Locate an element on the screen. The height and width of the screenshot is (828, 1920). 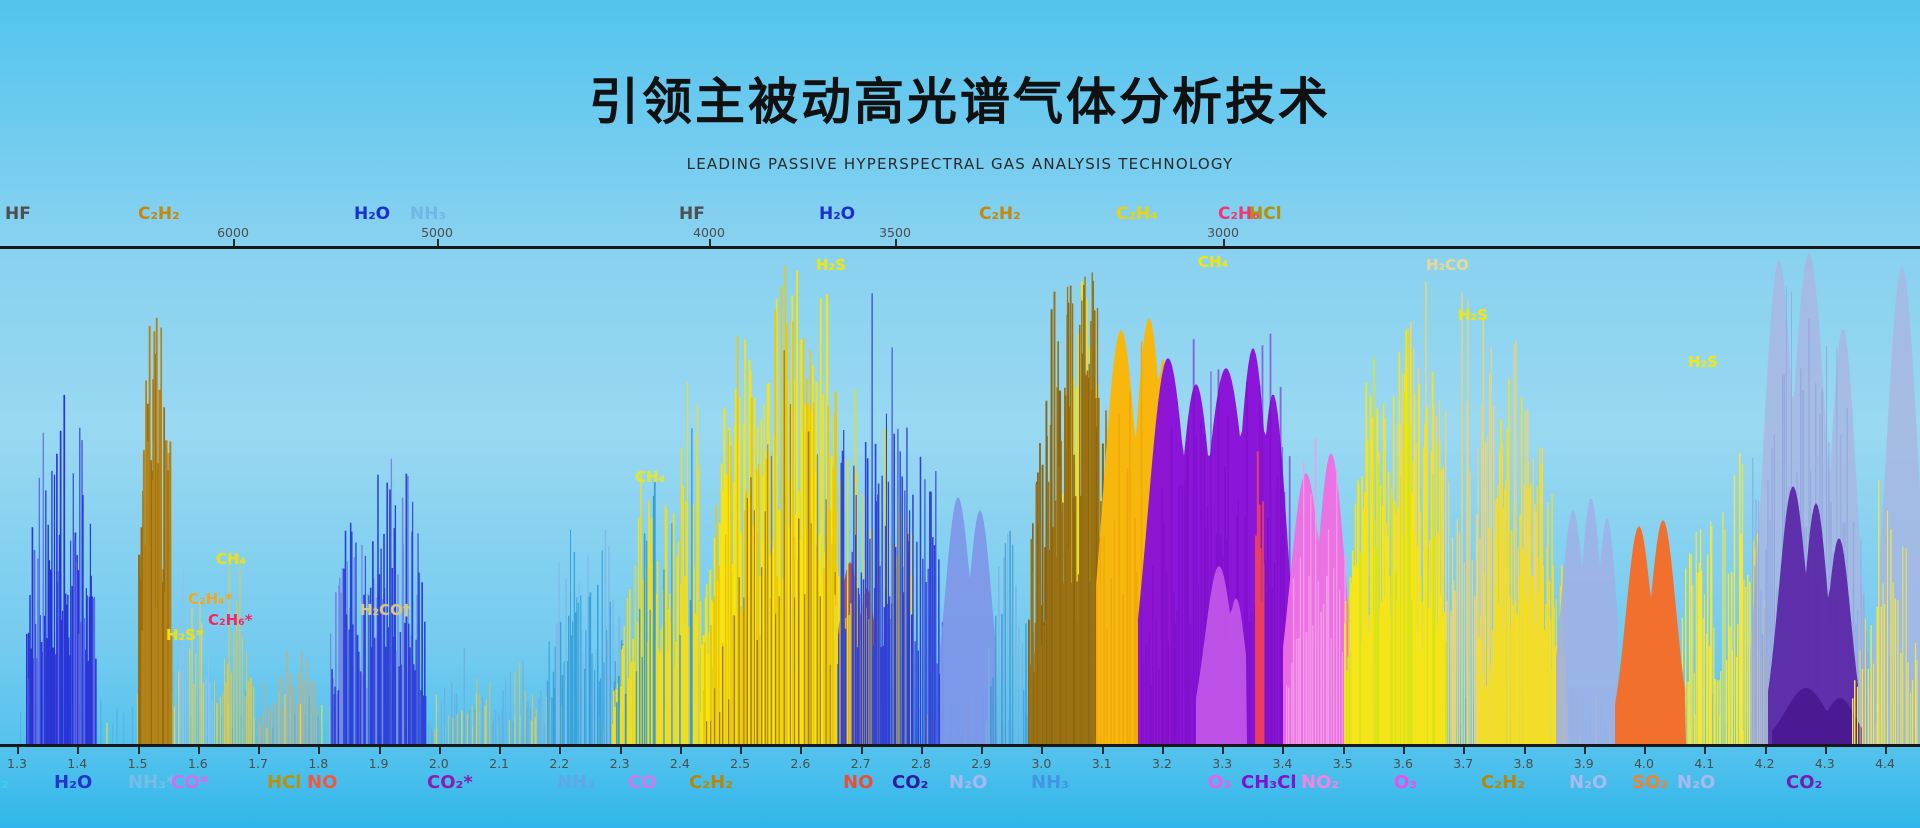
spectral-band-H2O-1.38 is located at coordinates (61, 588).